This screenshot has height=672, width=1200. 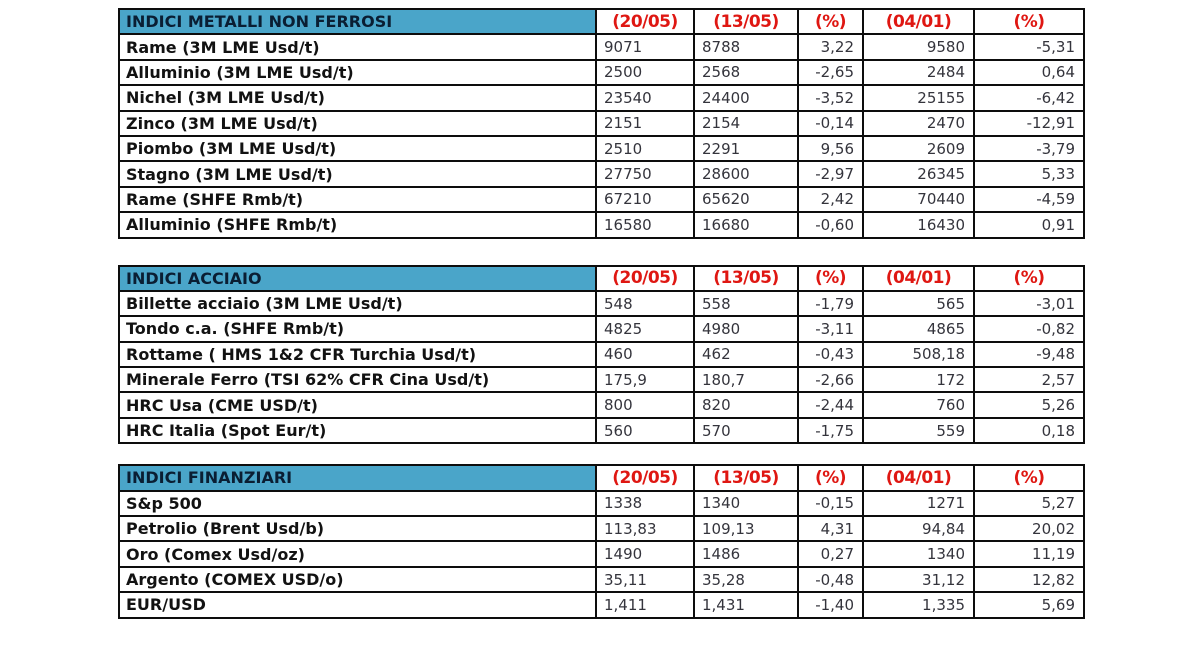 What do you see at coordinates (918, 174) in the screenshot?
I see `value-cell: 26345` at bounding box center [918, 174].